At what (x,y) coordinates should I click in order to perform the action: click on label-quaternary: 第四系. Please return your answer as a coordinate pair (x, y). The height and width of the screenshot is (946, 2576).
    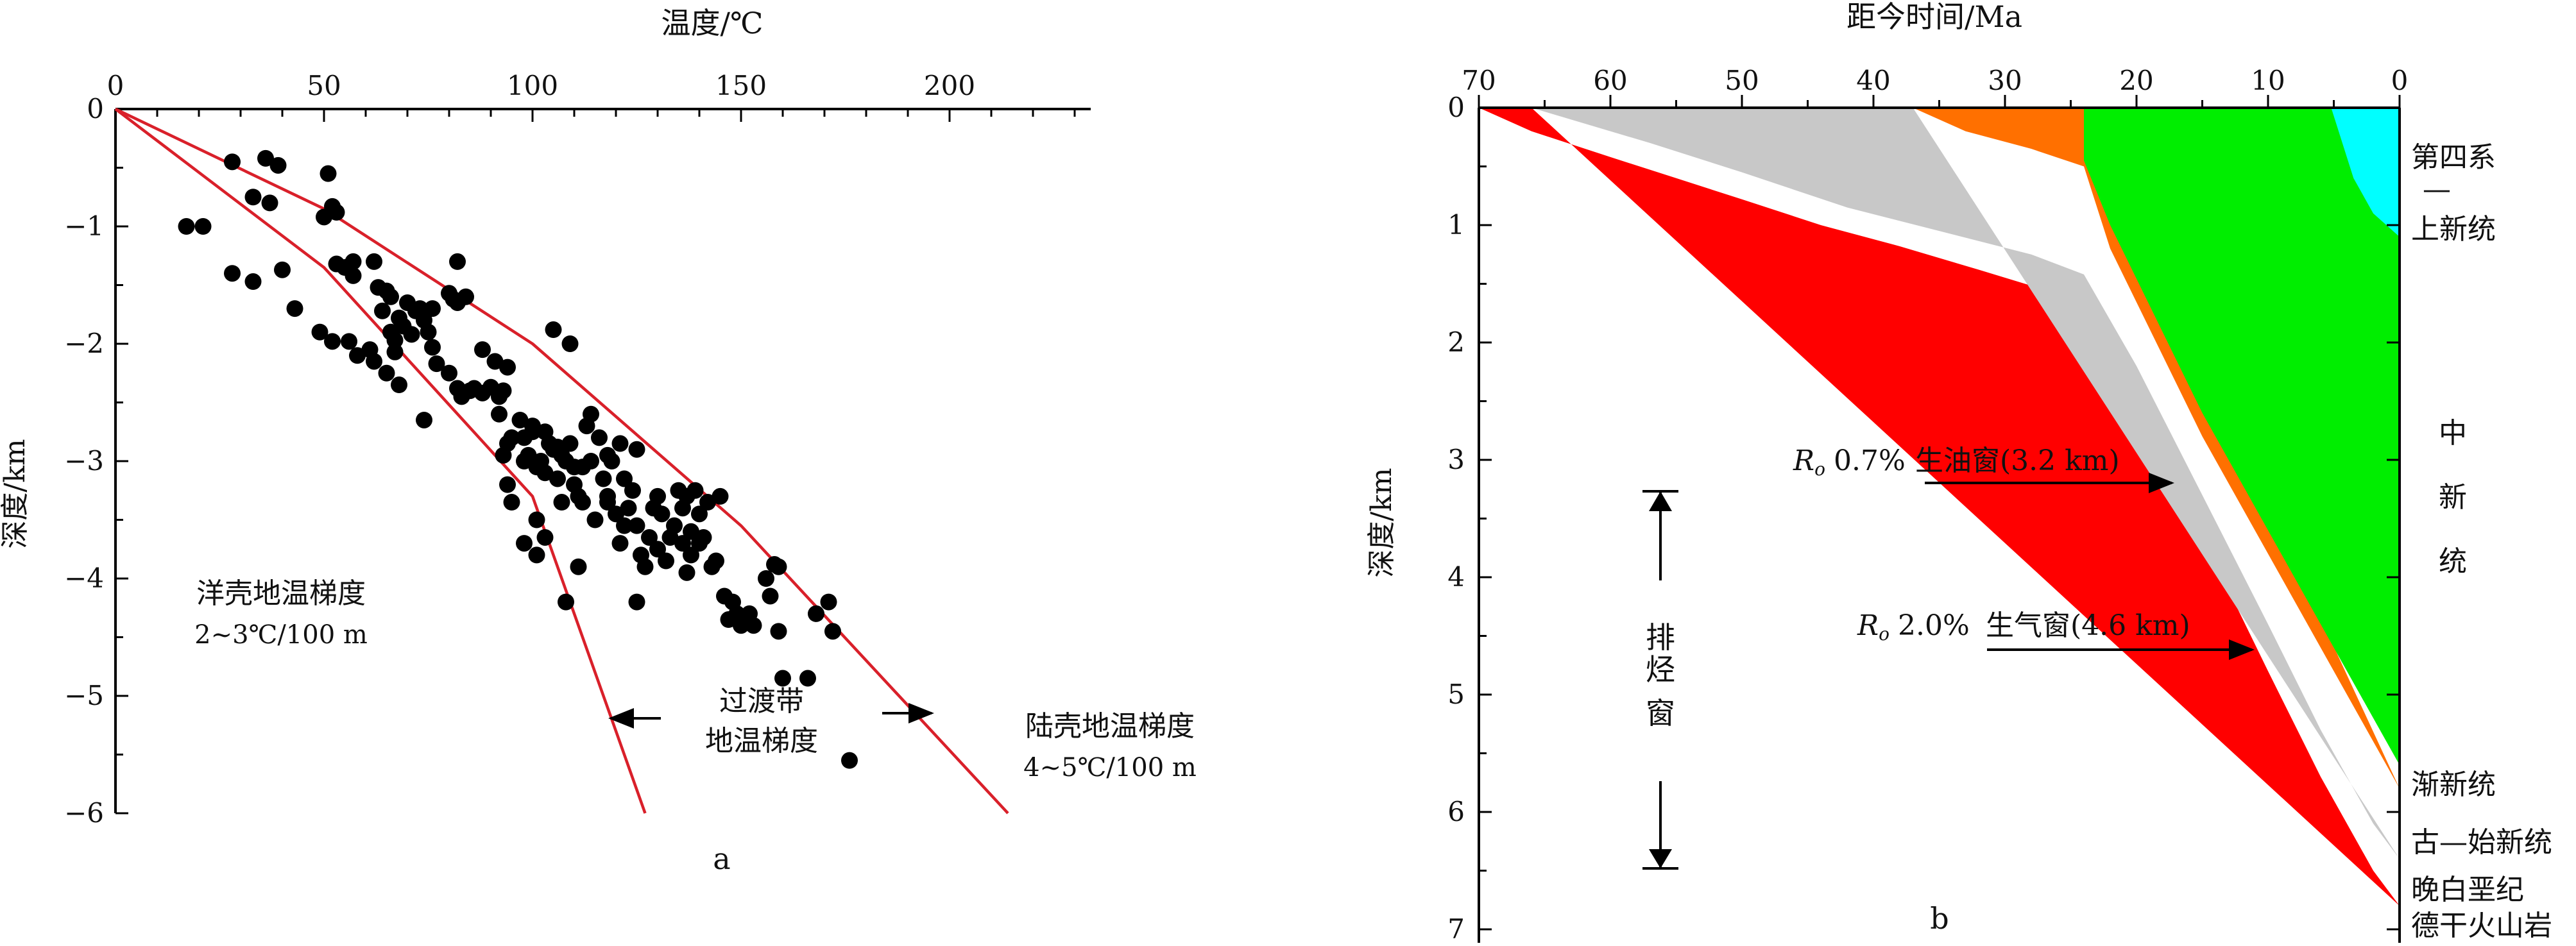
    Looking at the image, I should click on (2453, 157).